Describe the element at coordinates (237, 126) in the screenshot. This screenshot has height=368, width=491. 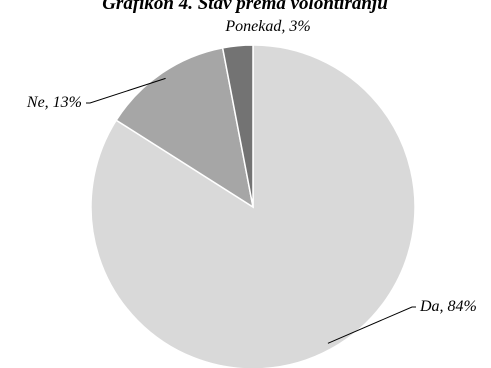
I see `pie-slice-ponekad` at that location.